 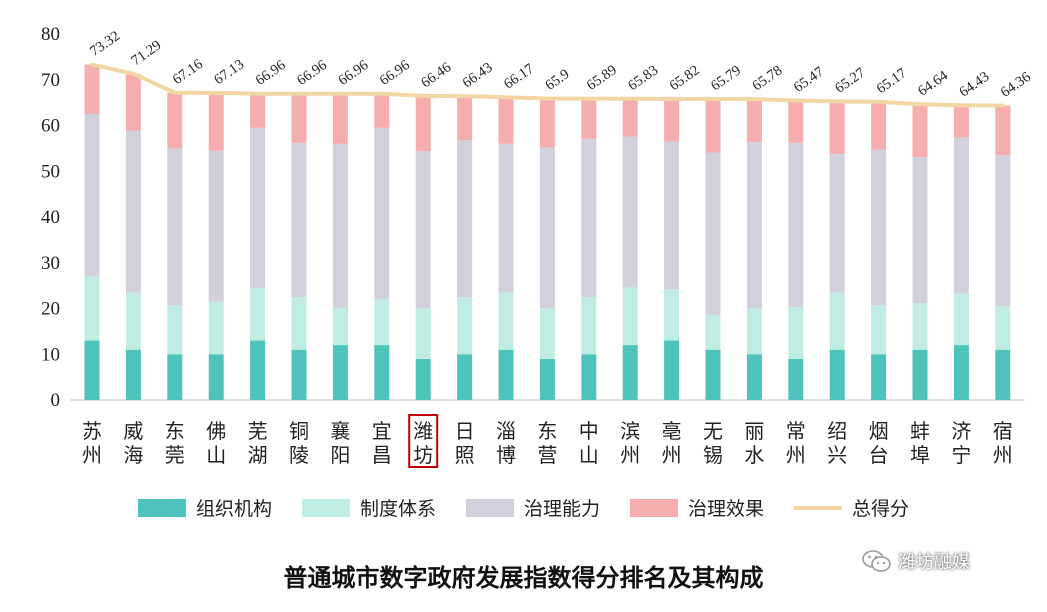 What do you see at coordinates (50, 34) in the screenshot?
I see `y-tick-label: 80` at bounding box center [50, 34].